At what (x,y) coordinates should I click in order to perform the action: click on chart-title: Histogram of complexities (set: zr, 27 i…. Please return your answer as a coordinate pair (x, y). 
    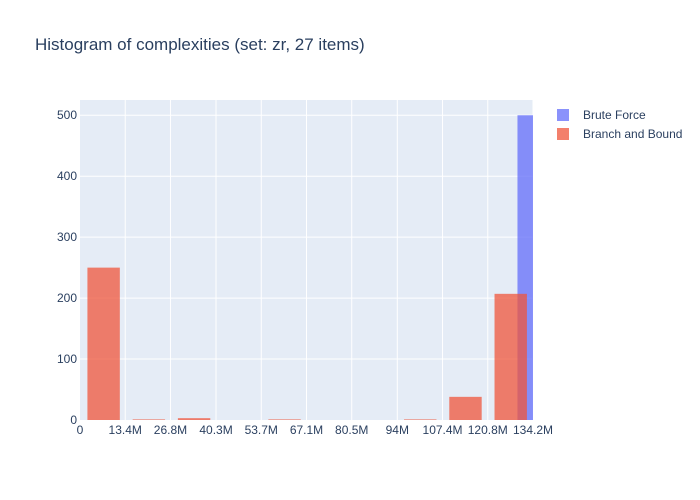
    Looking at the image, I should click on (200, 44).